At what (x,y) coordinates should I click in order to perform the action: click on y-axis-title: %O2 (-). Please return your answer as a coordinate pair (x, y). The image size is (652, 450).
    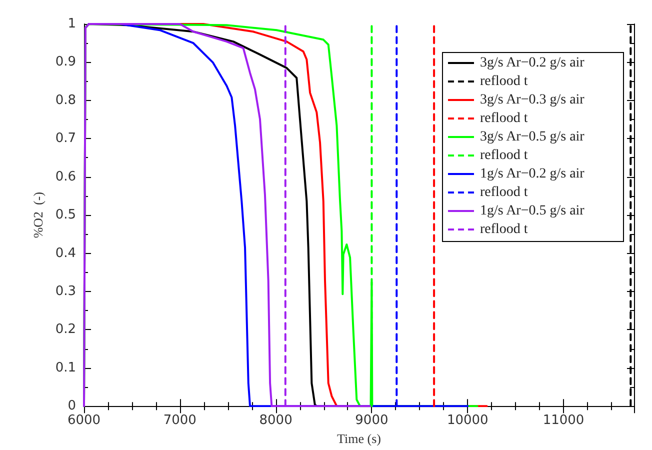
    Looking at the image, I should click on (38, 215).